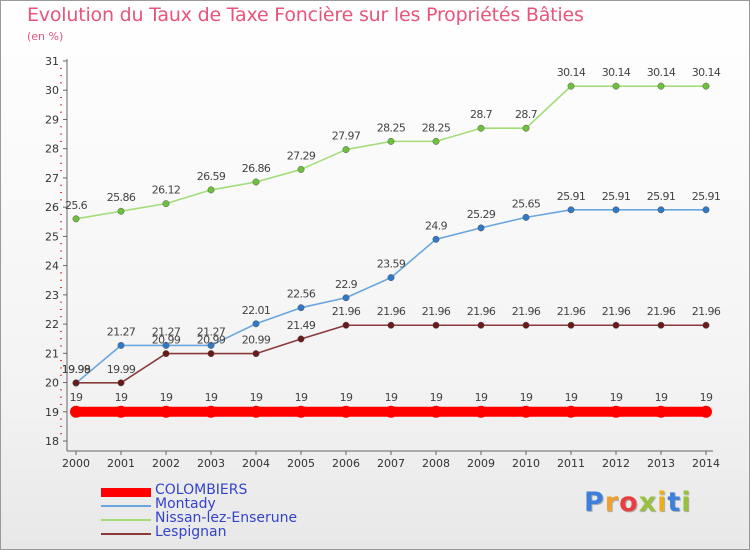  I want to click on y-tick-label: 21, so click(52, 353).